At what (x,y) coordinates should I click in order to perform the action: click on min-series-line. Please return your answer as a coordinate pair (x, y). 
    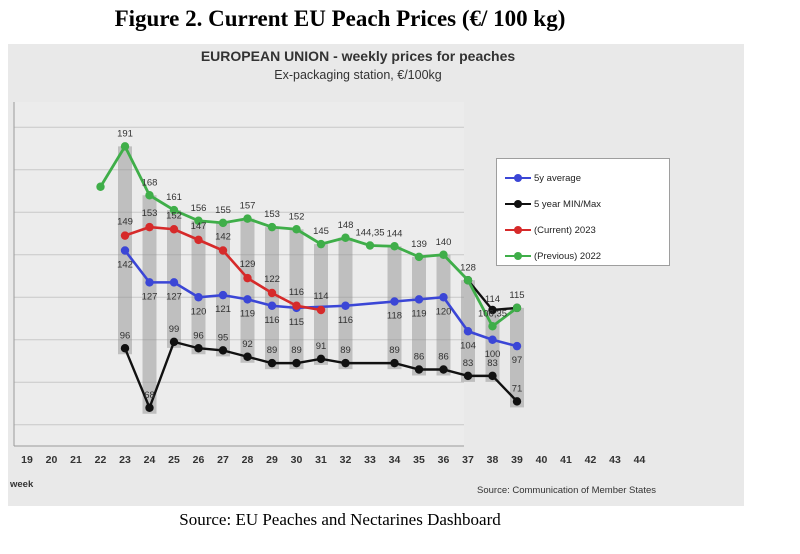
    Looking at the image, I should click on (320, 376).